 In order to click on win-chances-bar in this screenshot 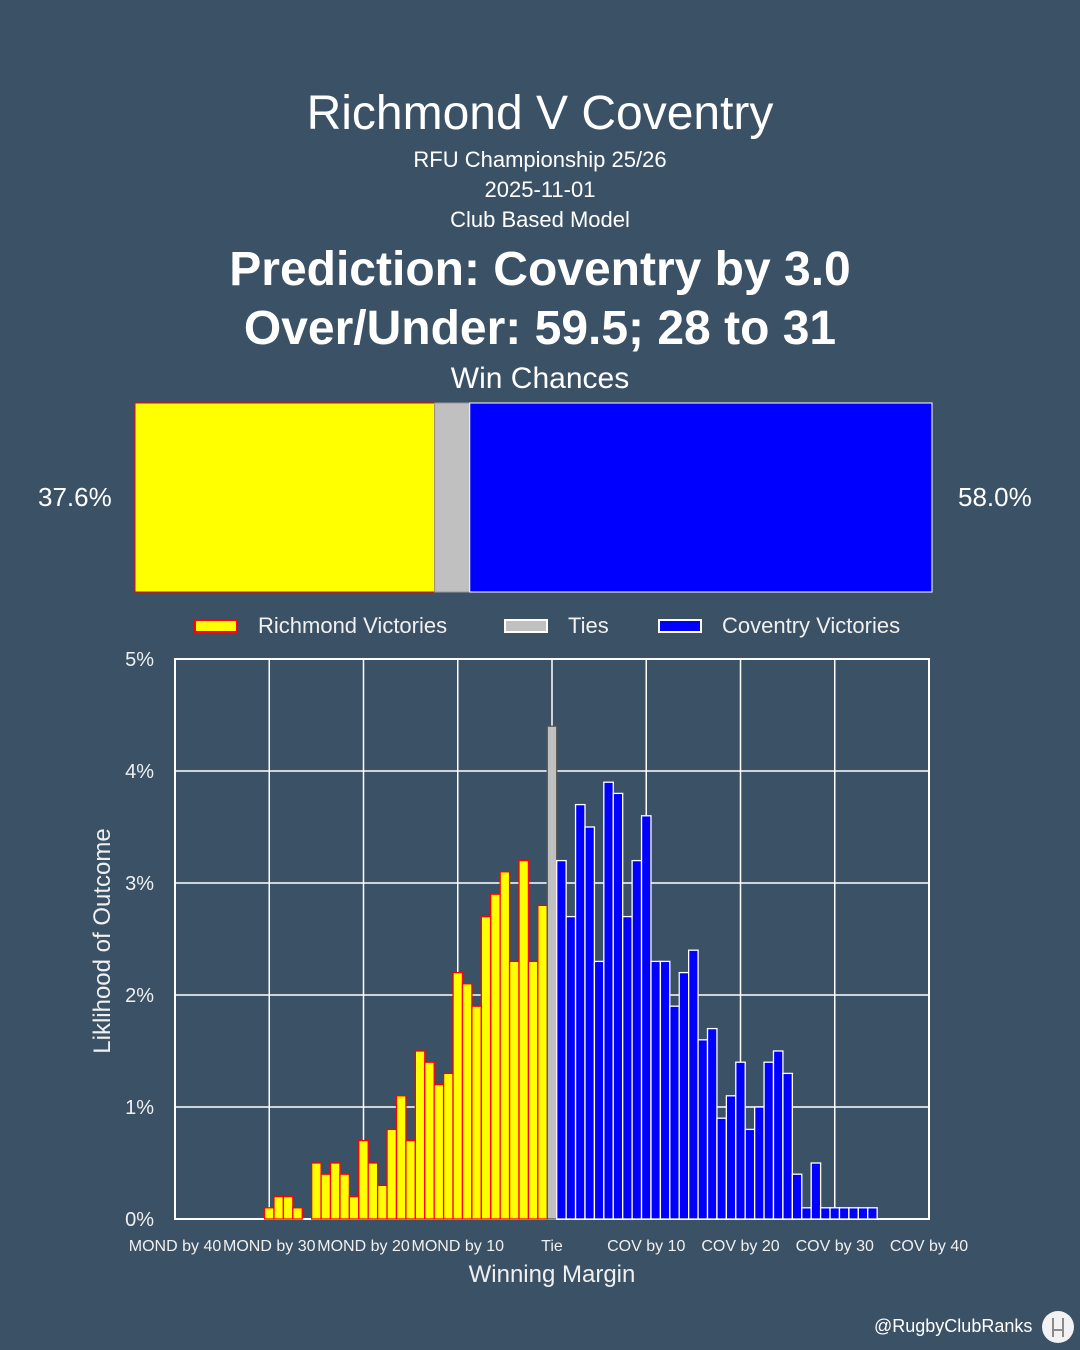, I will do `click(533, 497)`.